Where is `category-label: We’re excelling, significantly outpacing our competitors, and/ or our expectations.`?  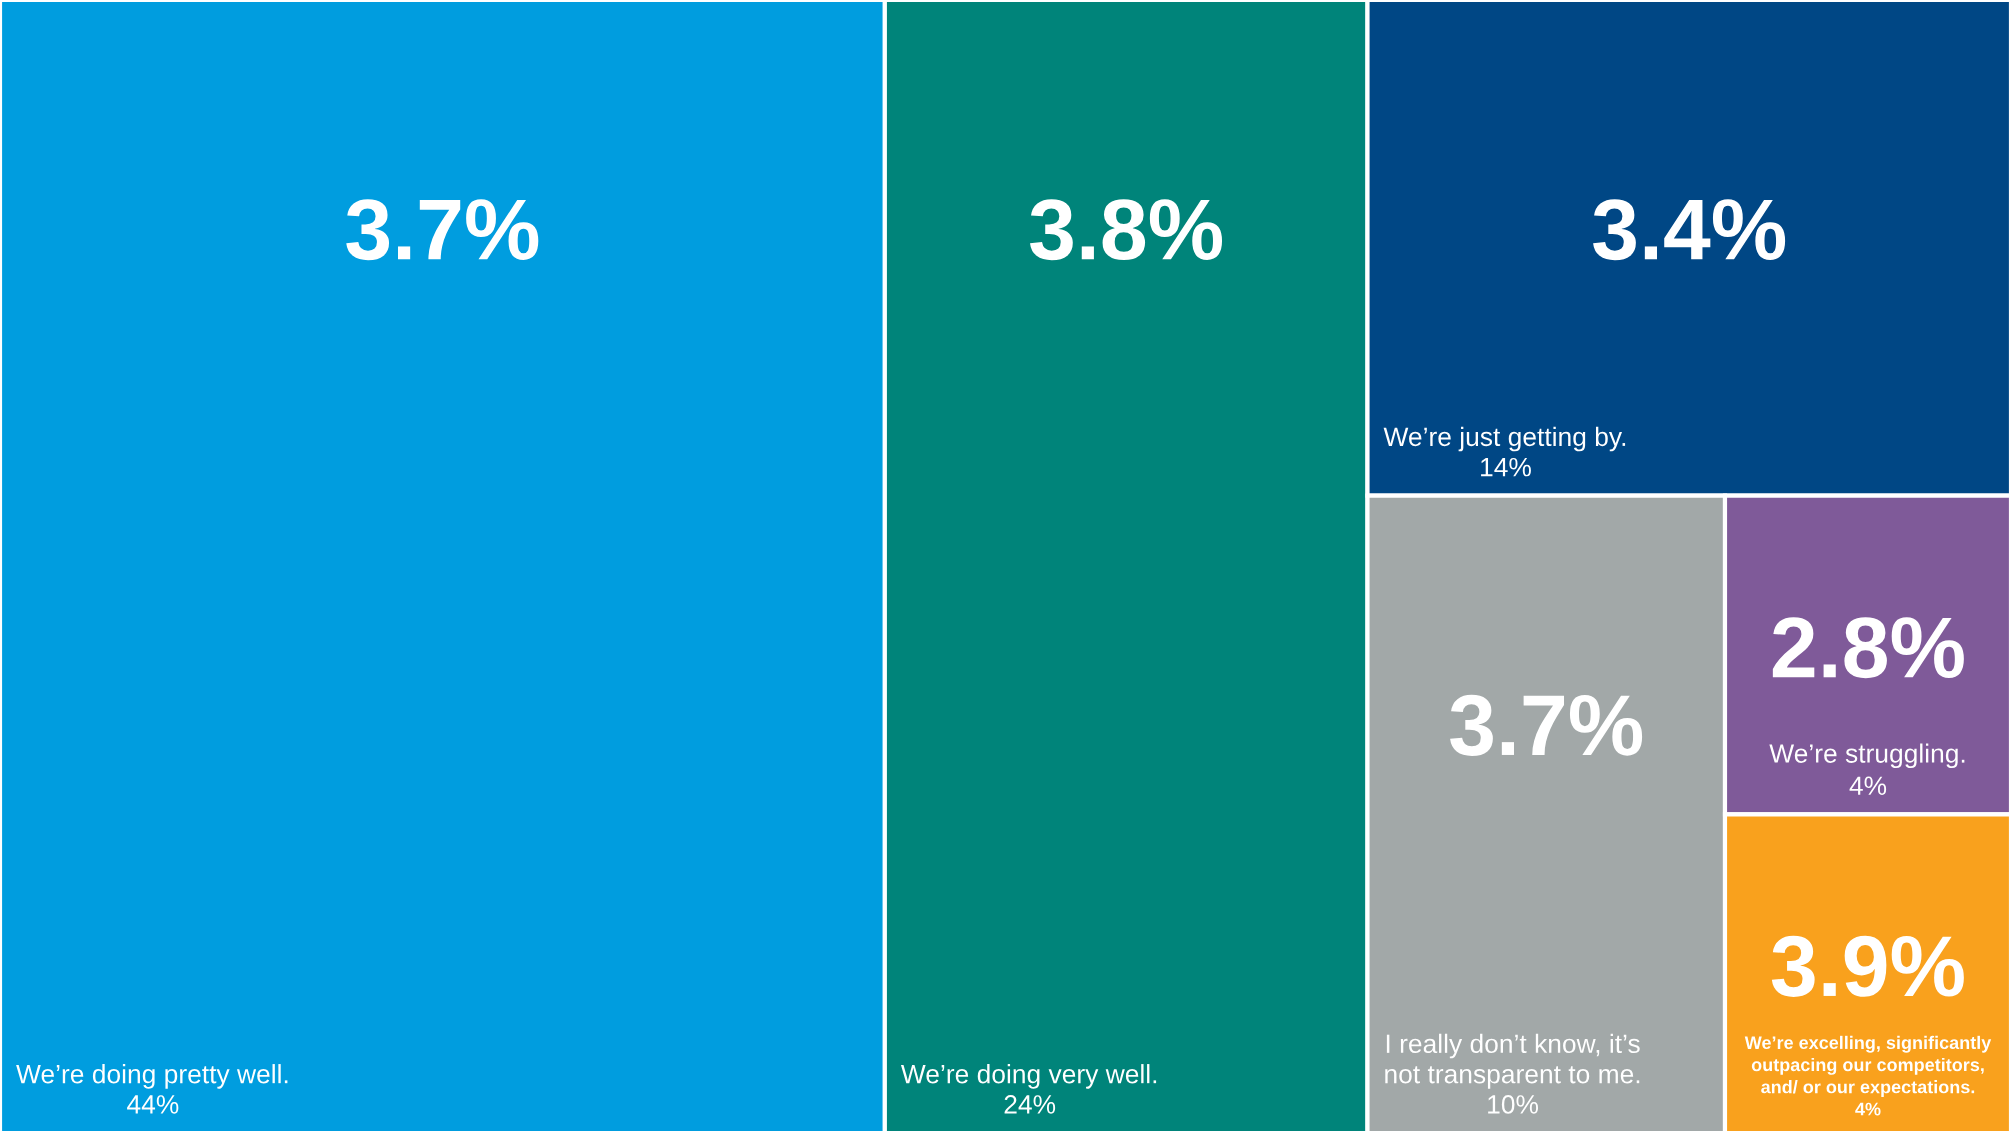 category-label: We’re excelling, significantly outpacing our competitors, and/ or our expectations. is located at coordinates (1868, 1066).